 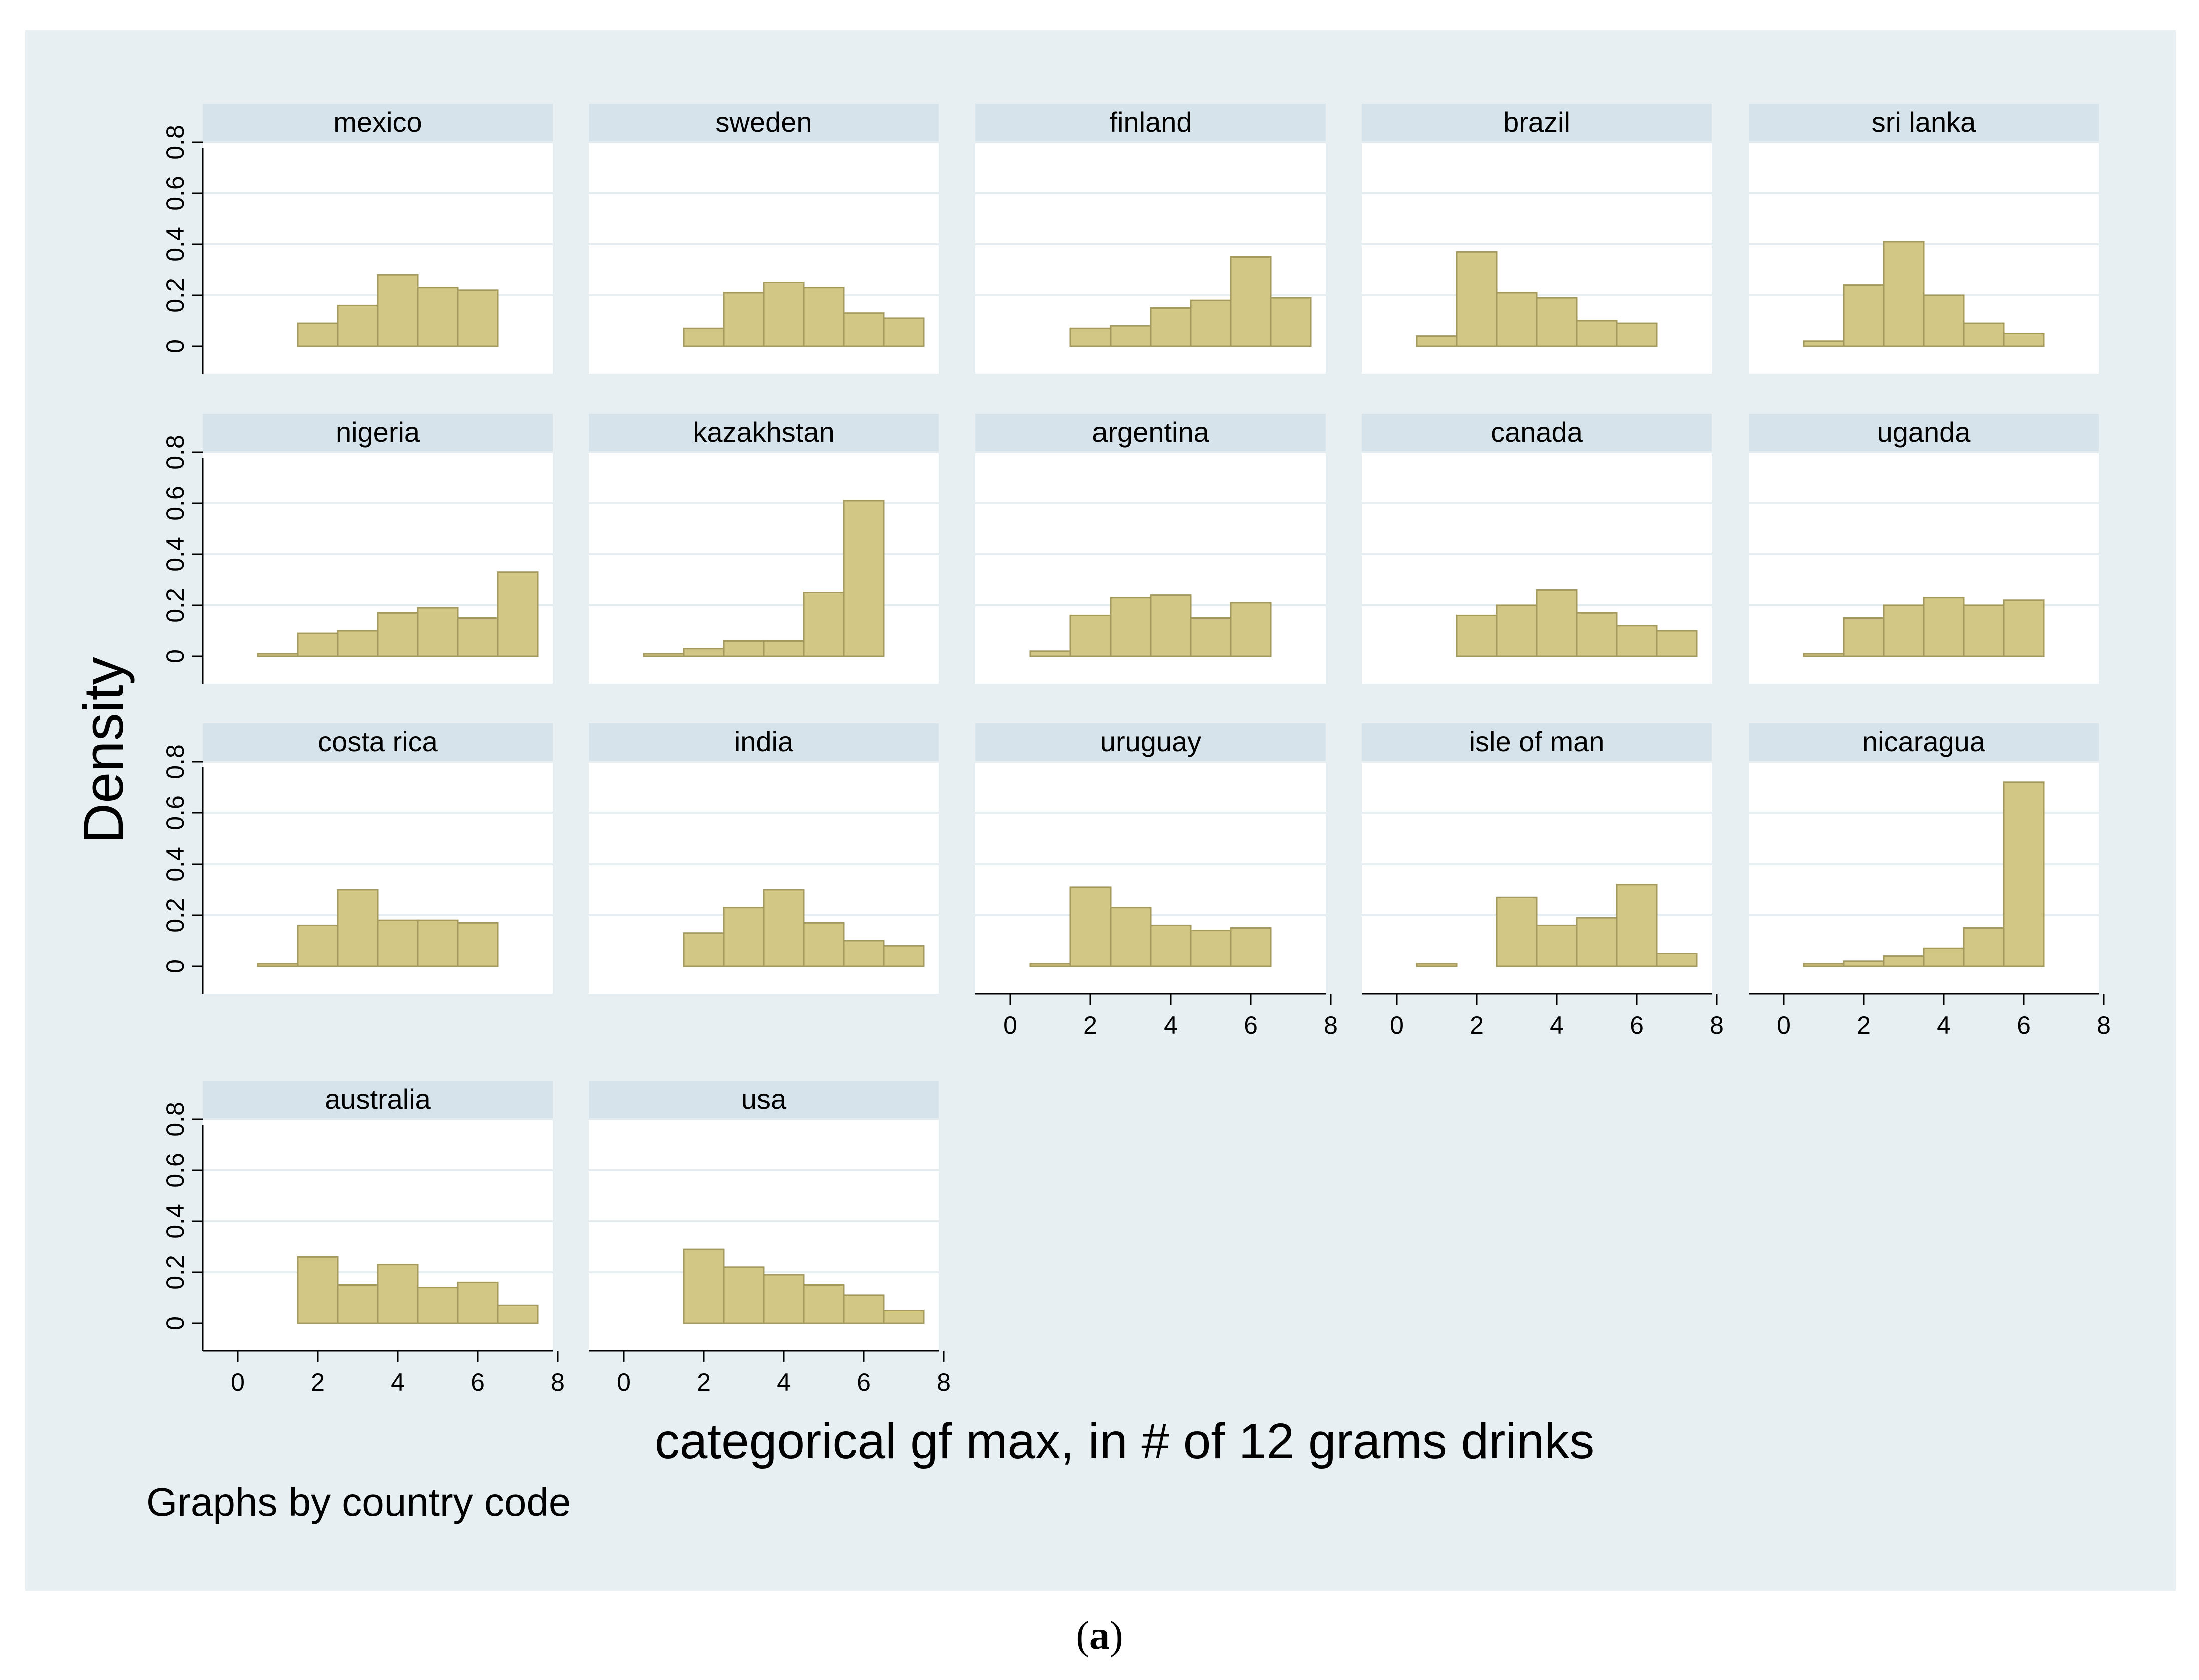 I want to click on panel-title: argentina, so click(x=1150, y=432).